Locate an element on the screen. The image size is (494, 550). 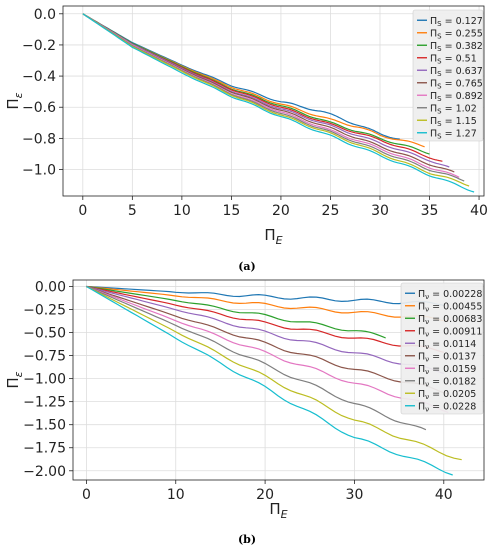
legend-label: Πν = 0.0182 is located at coordinates (447, 382).